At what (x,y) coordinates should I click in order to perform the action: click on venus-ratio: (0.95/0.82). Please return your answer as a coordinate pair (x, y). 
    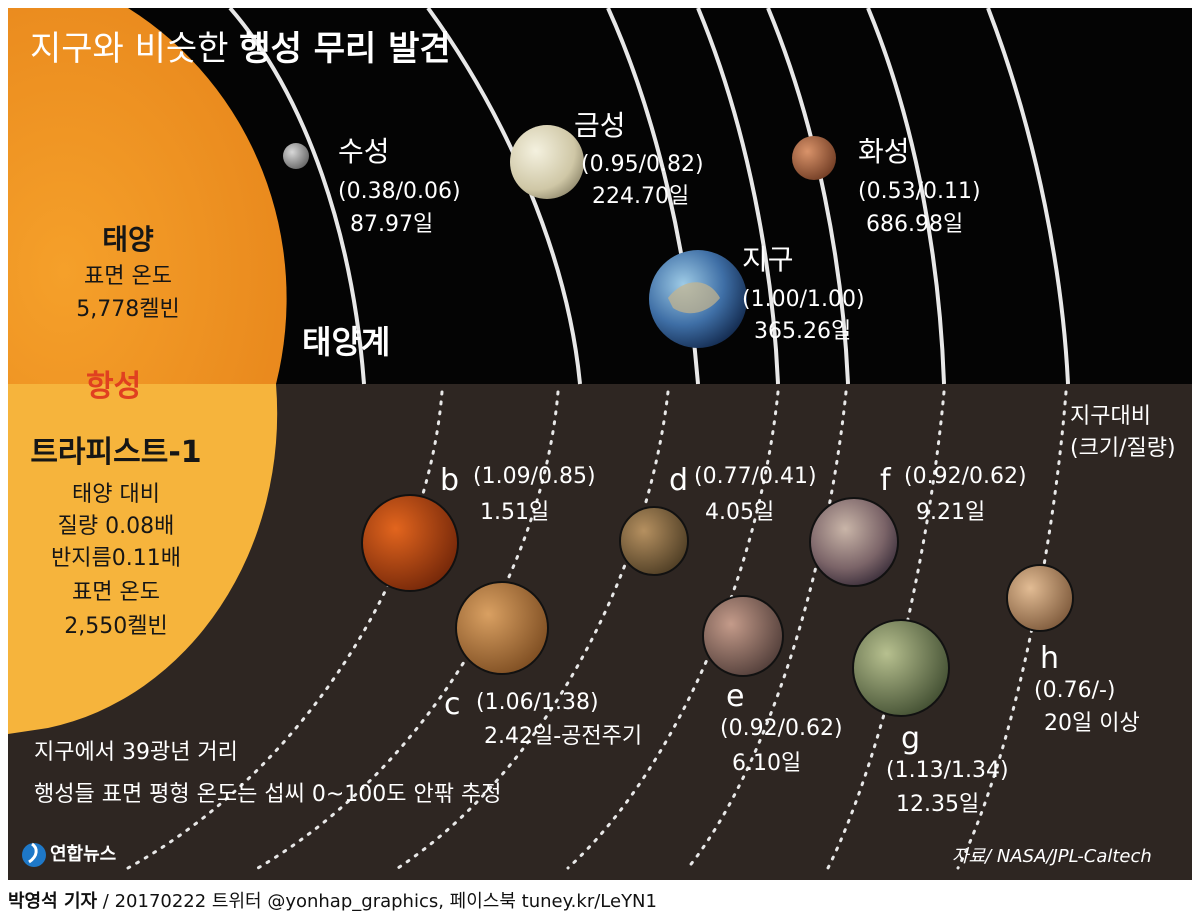
    Looking at the image, I should click on (642, 164).